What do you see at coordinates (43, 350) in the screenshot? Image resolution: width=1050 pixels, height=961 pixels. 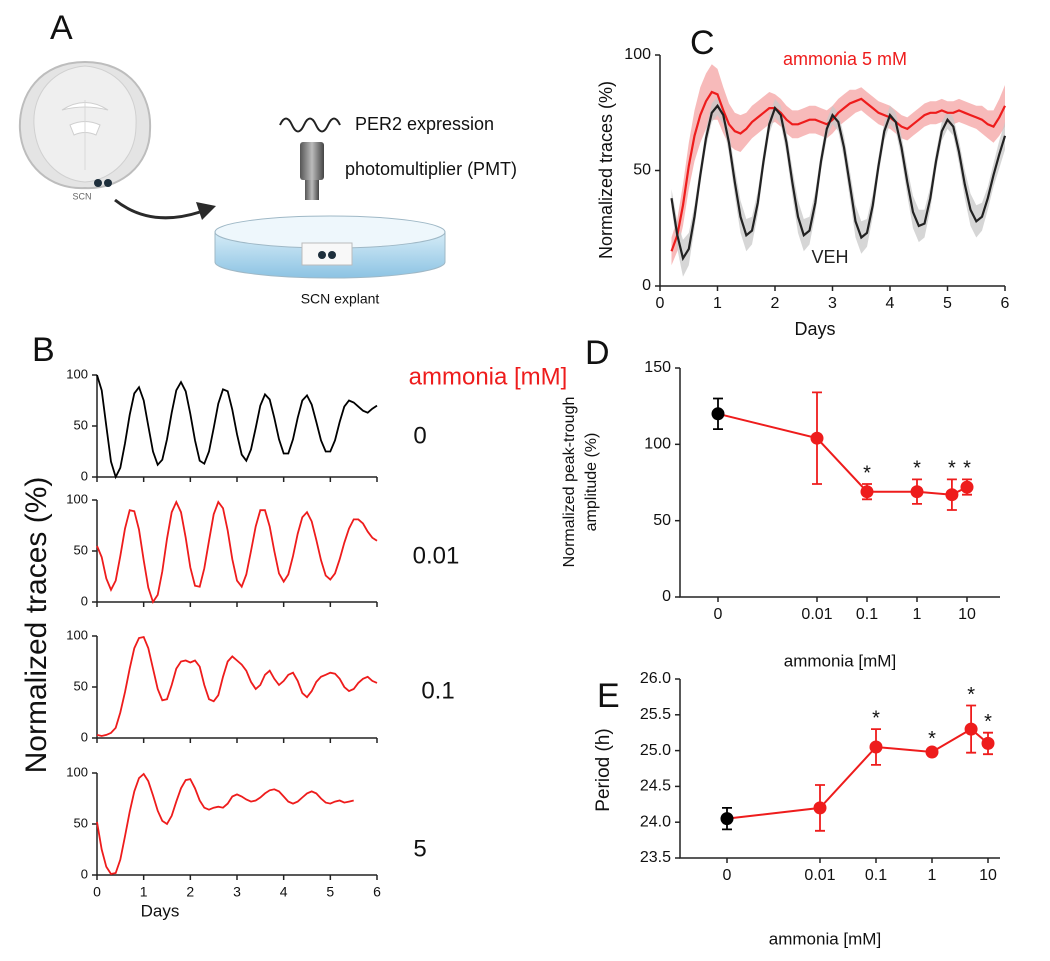 I see `panel-label: B` at bounding box center [43, 350].